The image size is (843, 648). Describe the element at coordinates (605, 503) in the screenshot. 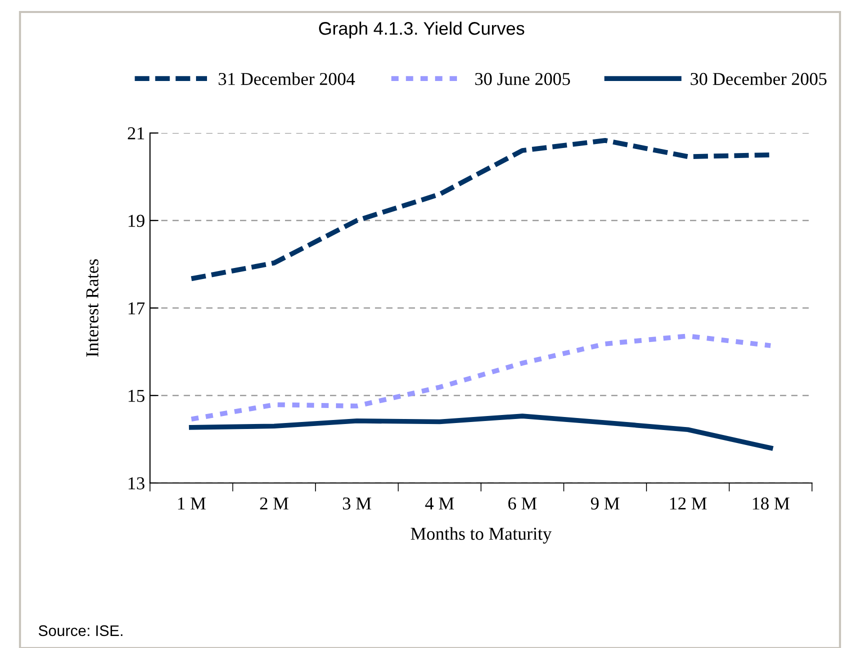

I see `x-tick-label: 9 M` at that location.